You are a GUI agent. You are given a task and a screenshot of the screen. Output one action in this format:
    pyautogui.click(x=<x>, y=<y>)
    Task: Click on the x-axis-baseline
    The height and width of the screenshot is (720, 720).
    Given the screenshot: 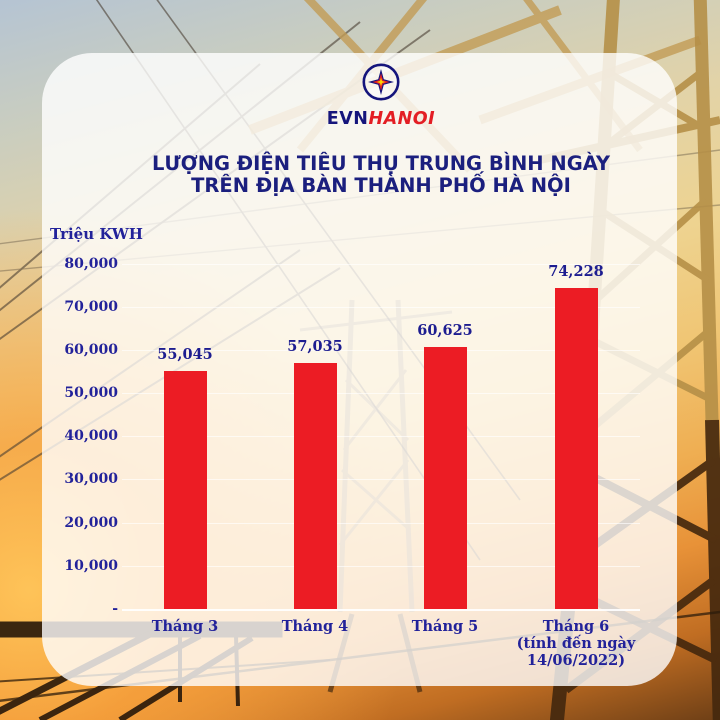 What is the action you would take?
    pyautogui.click(x=381, y=610)
    